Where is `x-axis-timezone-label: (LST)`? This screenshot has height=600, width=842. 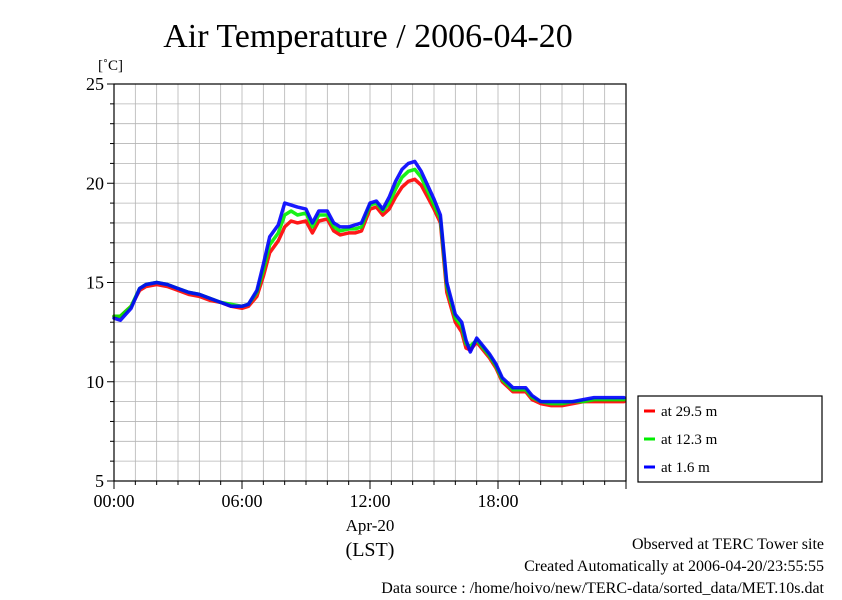
x-axis-timezone-label: (LST) is located at coordinates (370, 550).